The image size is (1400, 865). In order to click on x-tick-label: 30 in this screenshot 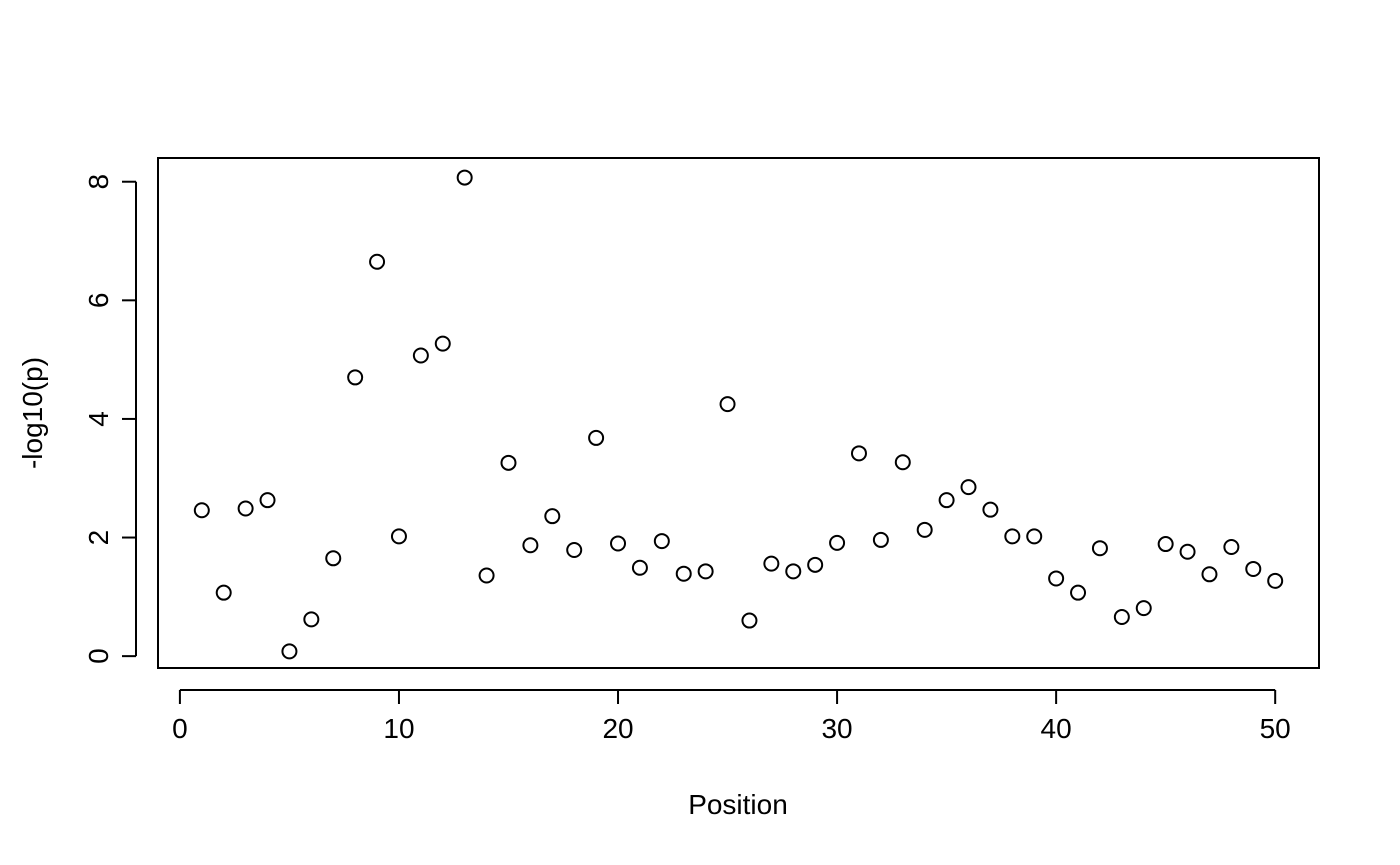, I will do `click(836, 728)`.